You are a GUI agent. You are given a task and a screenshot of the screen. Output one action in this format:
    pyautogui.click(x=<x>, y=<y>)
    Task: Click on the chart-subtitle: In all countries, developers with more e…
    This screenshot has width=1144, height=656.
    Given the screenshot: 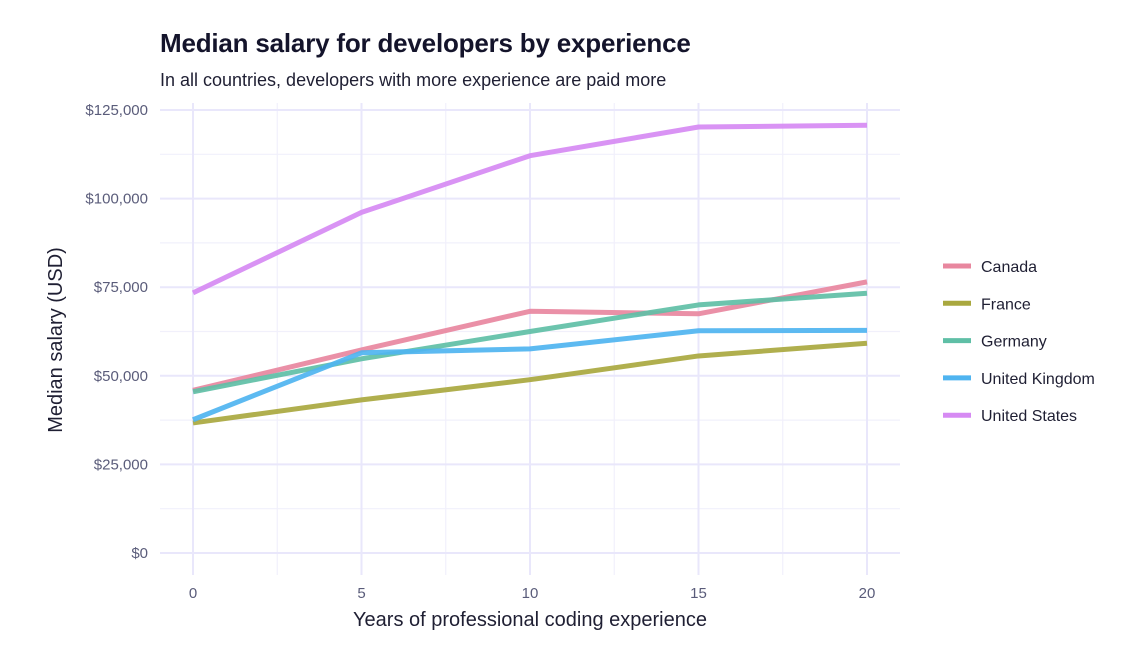 What is the action you would take?
    pyautogui.click(x=413, y=80)
    